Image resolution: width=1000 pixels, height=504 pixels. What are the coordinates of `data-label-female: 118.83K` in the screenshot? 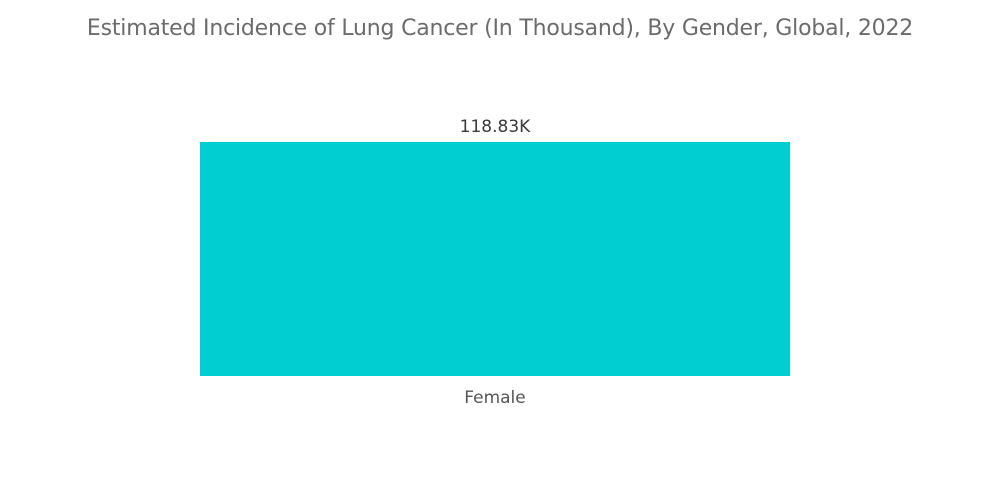 It's located at (495, 127).